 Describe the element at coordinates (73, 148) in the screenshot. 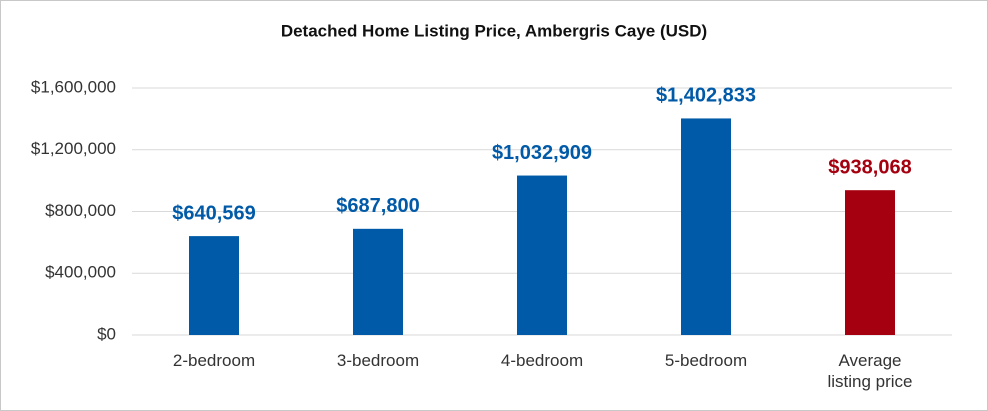

I see `y-tick-label: $1,200,000` at that location.